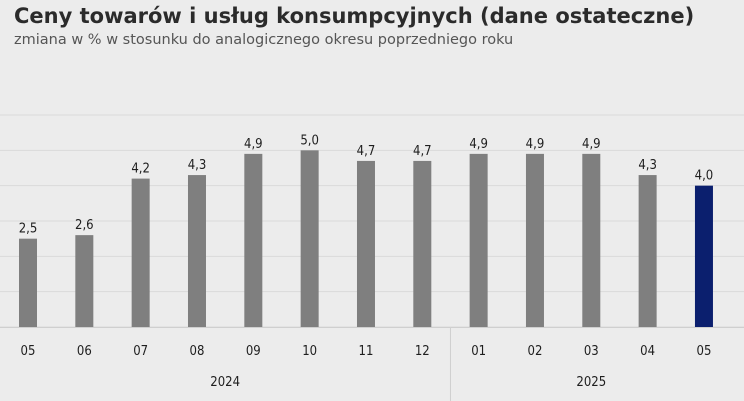 The height and width of the screenshot is (401, 744). I want to click on x-tick-label: 08, so click(197, 351).